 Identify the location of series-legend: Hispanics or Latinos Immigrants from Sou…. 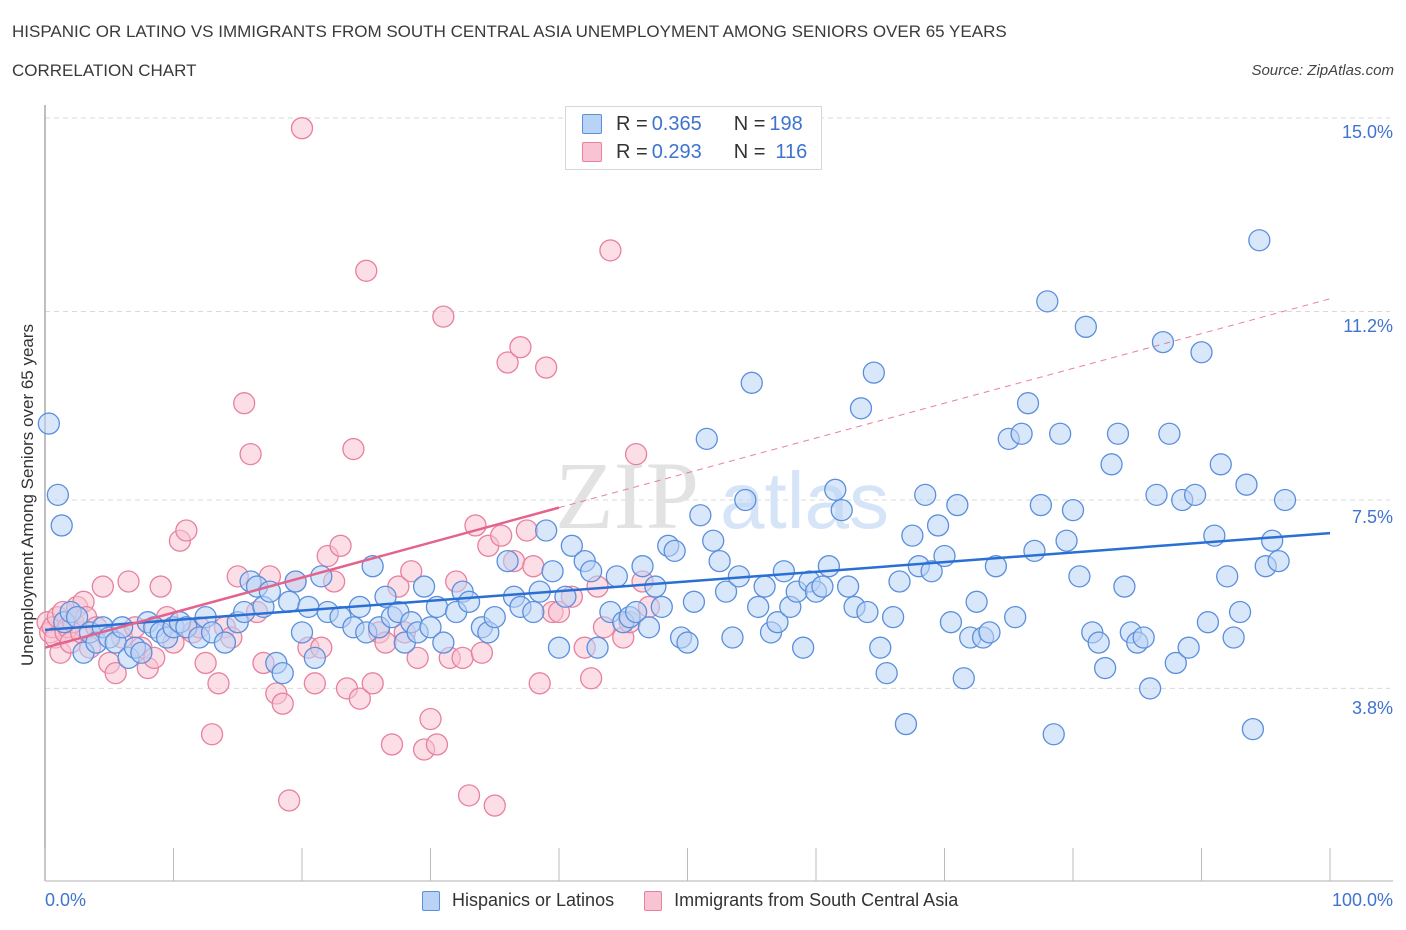
(705, 900).